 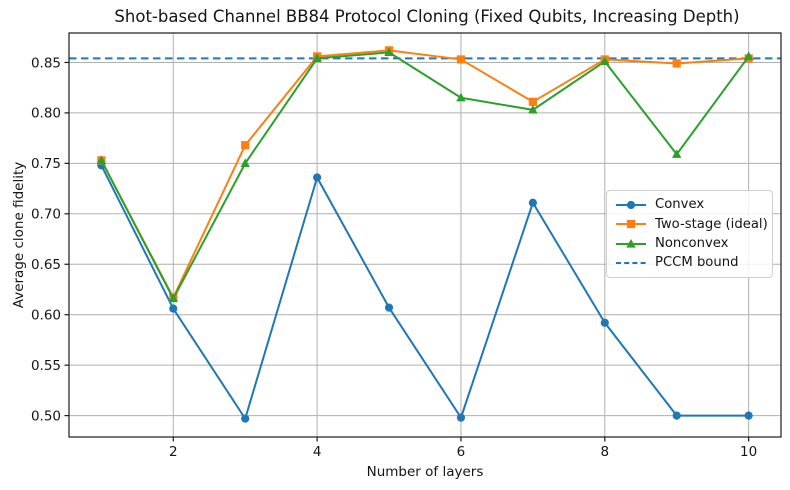 I want to click on y-tick-label: 0.80, so click(x=46, y=114).